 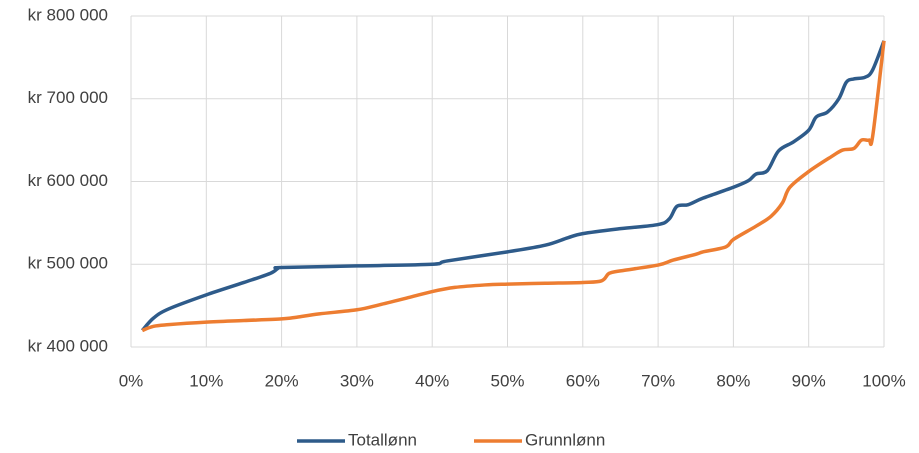 What do you see at coordinates (68, 263) in the screenshot?
I see `y-tick-label: kr 500 000` at bounding box center [68, 263].